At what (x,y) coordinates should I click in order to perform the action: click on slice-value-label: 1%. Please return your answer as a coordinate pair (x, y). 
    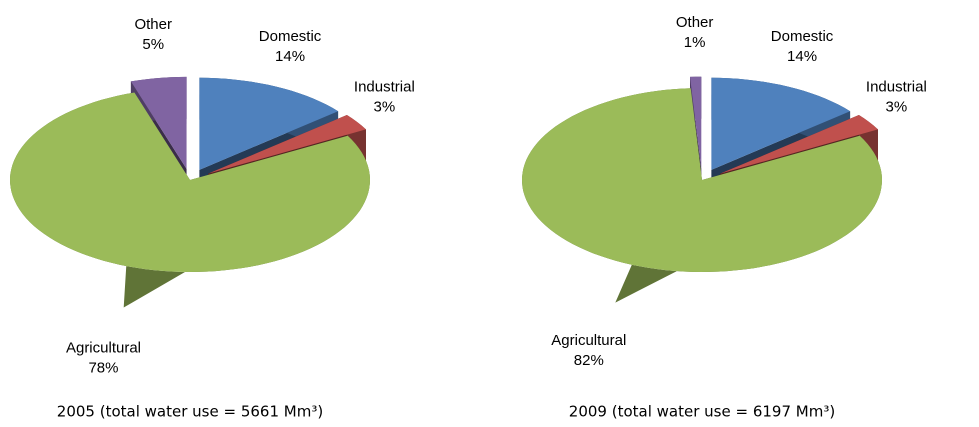
    Looking at the image, I should click on (695, 42).